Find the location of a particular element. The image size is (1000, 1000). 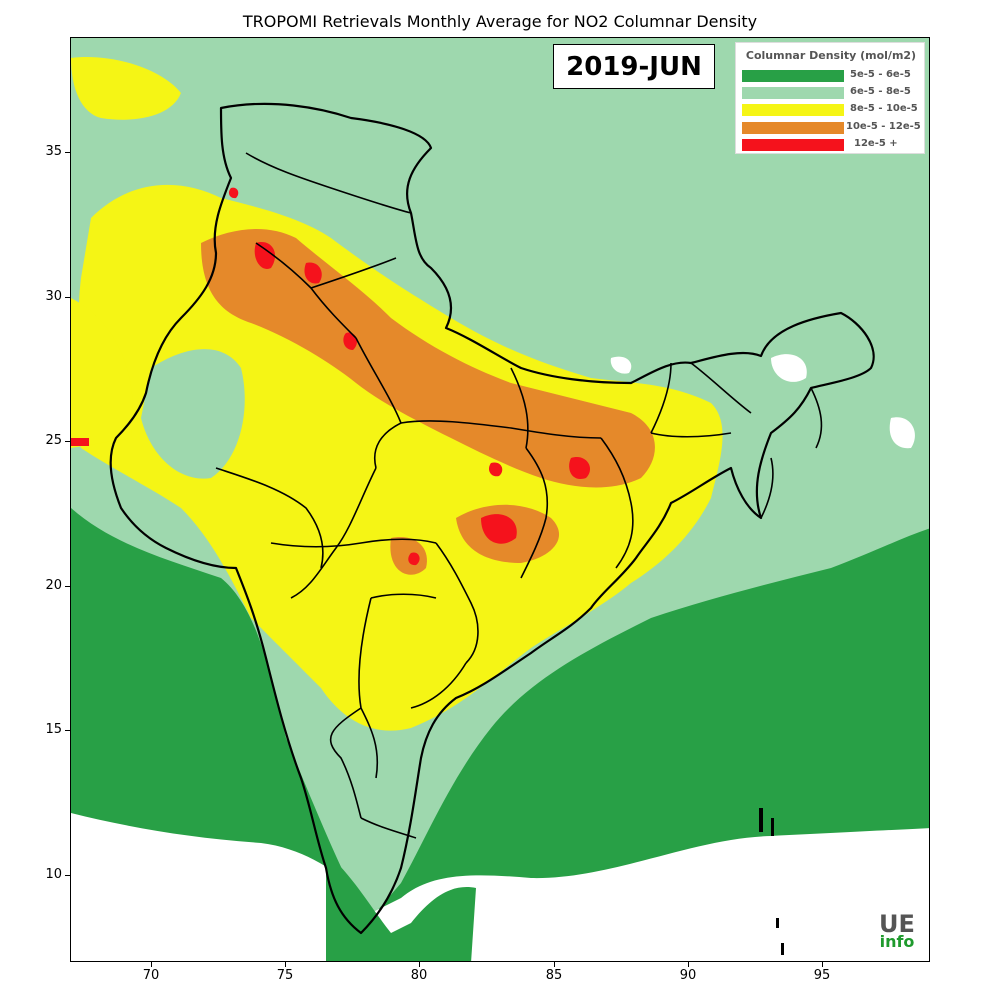

x-tick-label: 75 is located at coordinates (285, 975).